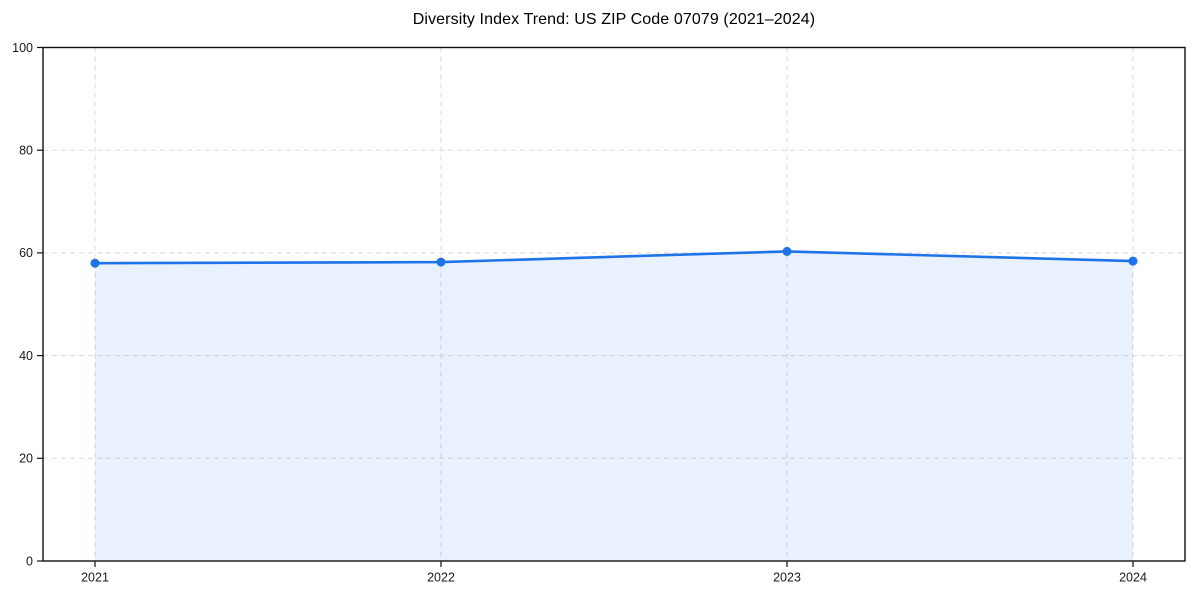  What do you see at coordinates (1133, 578) in the screenshot?
I see `x-tick-label: 2024` at bounding box center [1133, 578].